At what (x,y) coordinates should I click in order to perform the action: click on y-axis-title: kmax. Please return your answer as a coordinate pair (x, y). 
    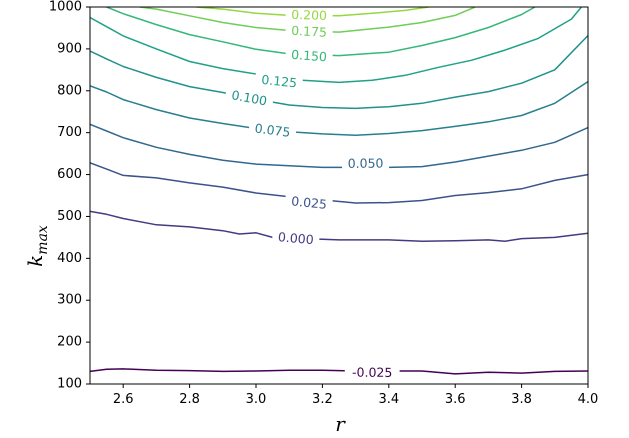
    Looking at the image, I should click on (37, 246).